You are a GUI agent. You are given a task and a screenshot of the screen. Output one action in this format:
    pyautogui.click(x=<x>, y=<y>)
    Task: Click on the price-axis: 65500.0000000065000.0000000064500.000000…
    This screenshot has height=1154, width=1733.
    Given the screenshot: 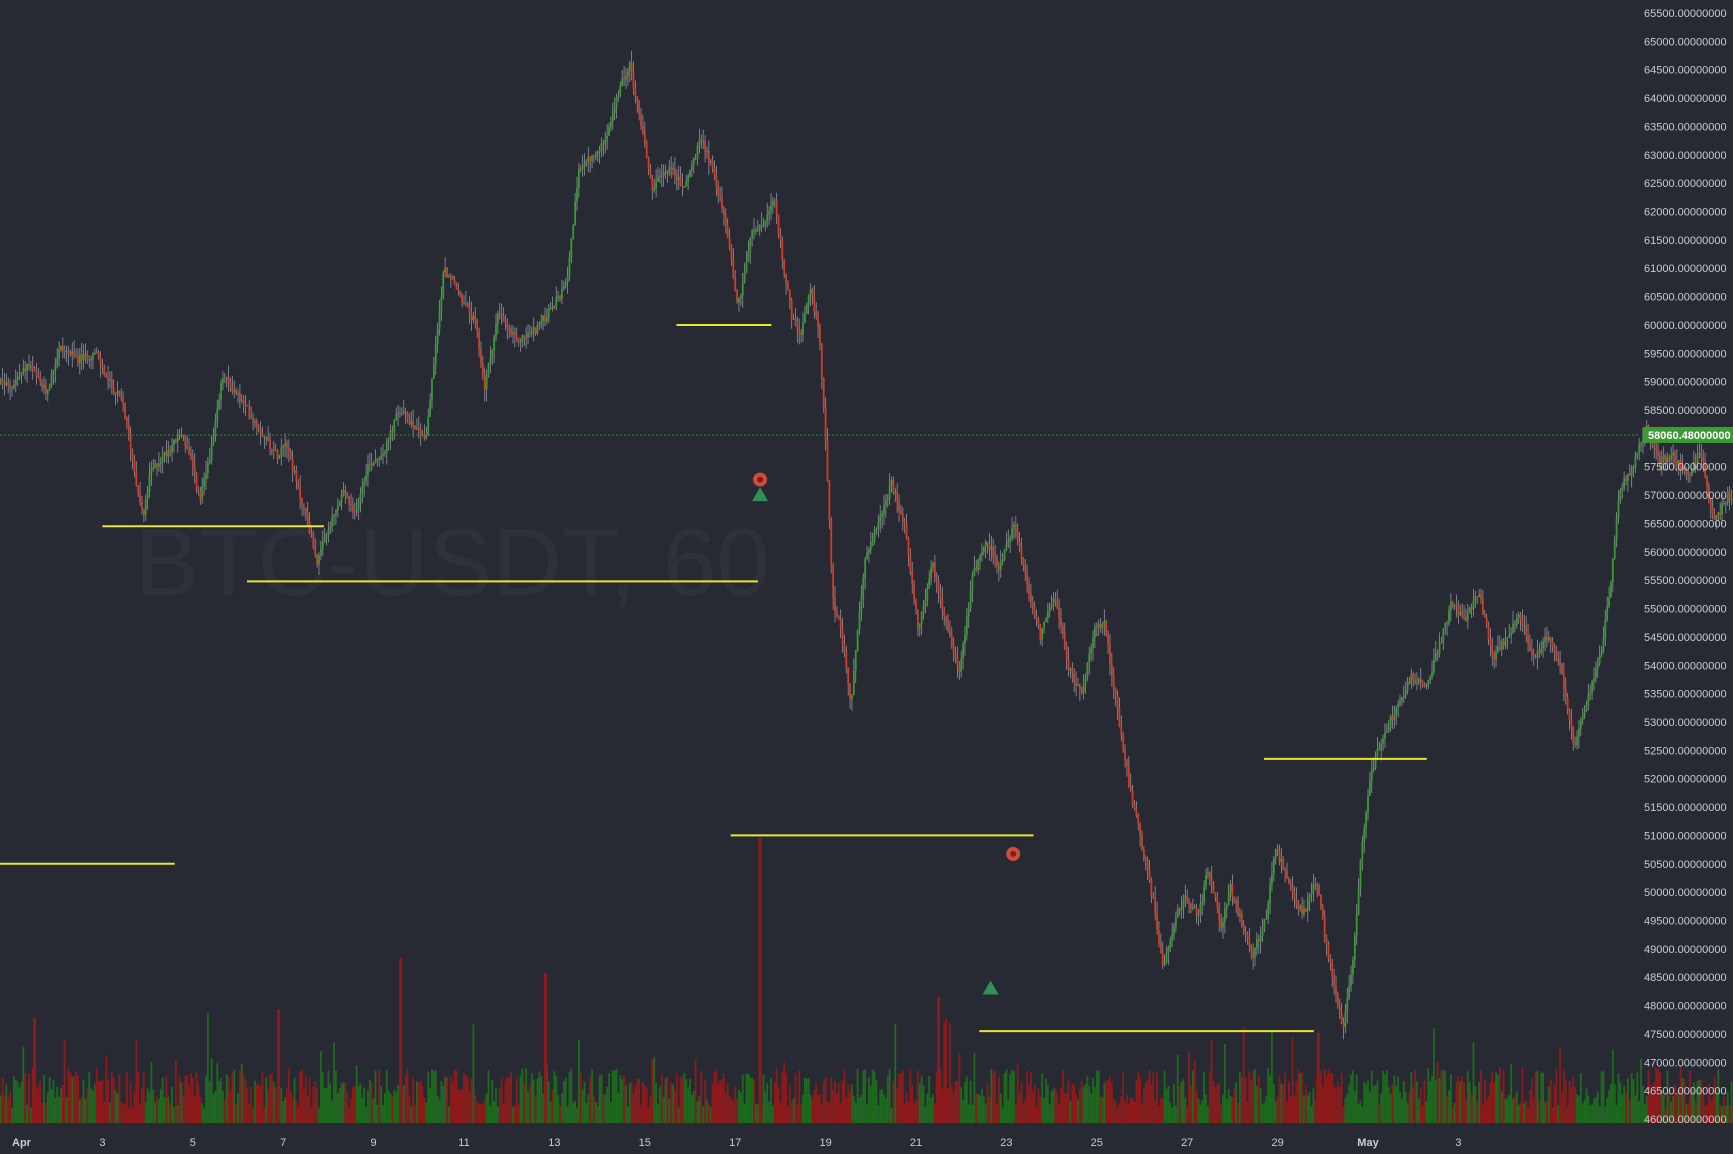 What is the action you would take?
    pyautogui.click(x=1685, y=567)
    